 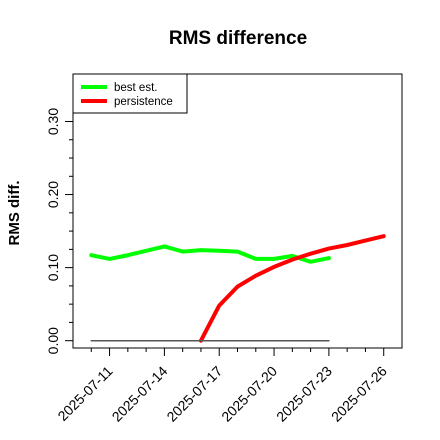 What do you see at coordinates (53, 121) in the screenshot?
I see `y-tick-label: 0.30` at bounding box center [53, 121].